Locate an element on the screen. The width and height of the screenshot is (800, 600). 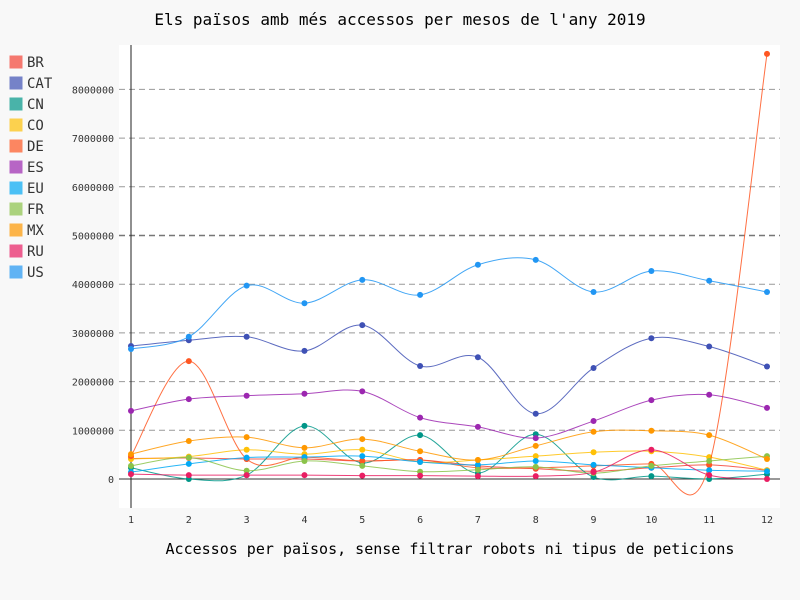
series-eu is located at coordinates (449, 464).